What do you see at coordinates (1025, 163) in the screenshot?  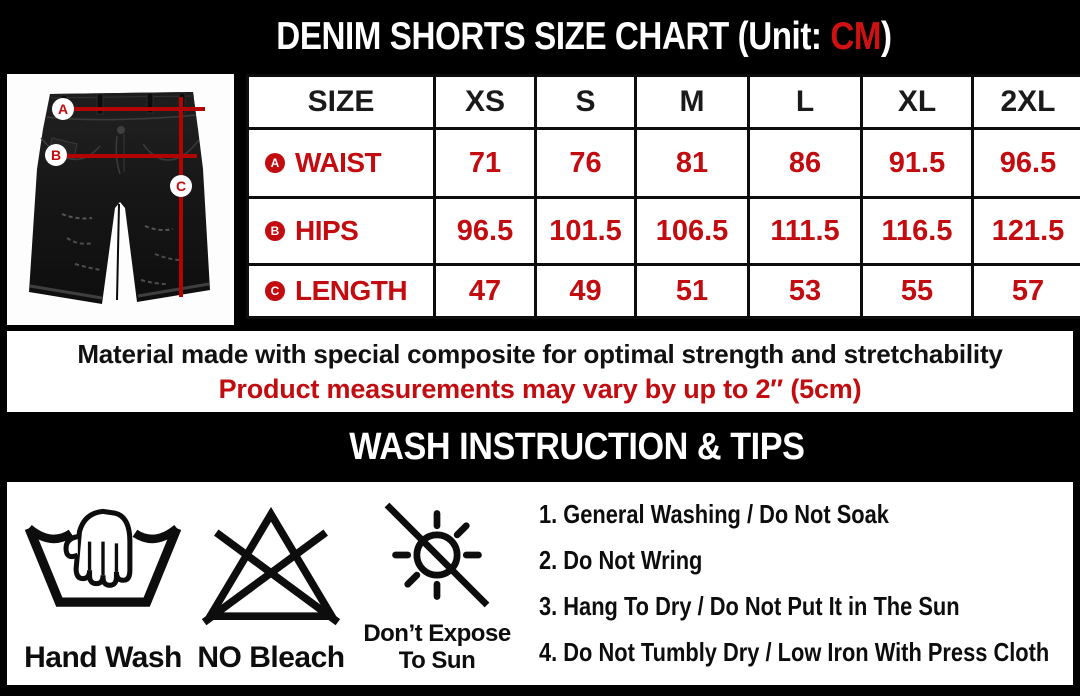 I see `waist-2xl: 96.5` at bounding box center [1025, 163].